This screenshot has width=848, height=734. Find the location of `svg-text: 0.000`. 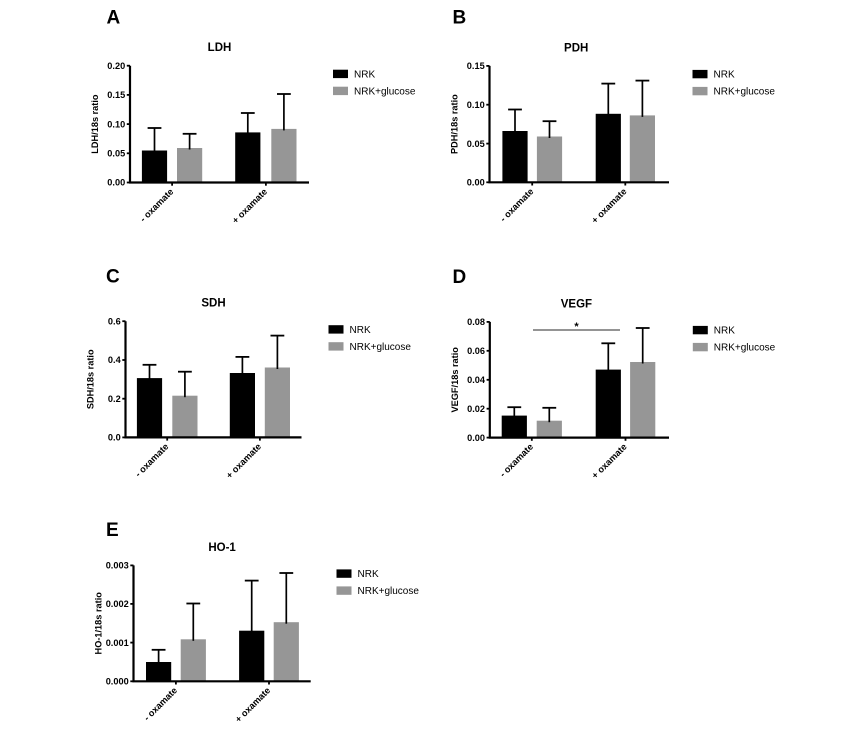

svg-text: 0.000 is located at coordinates (117, 682).